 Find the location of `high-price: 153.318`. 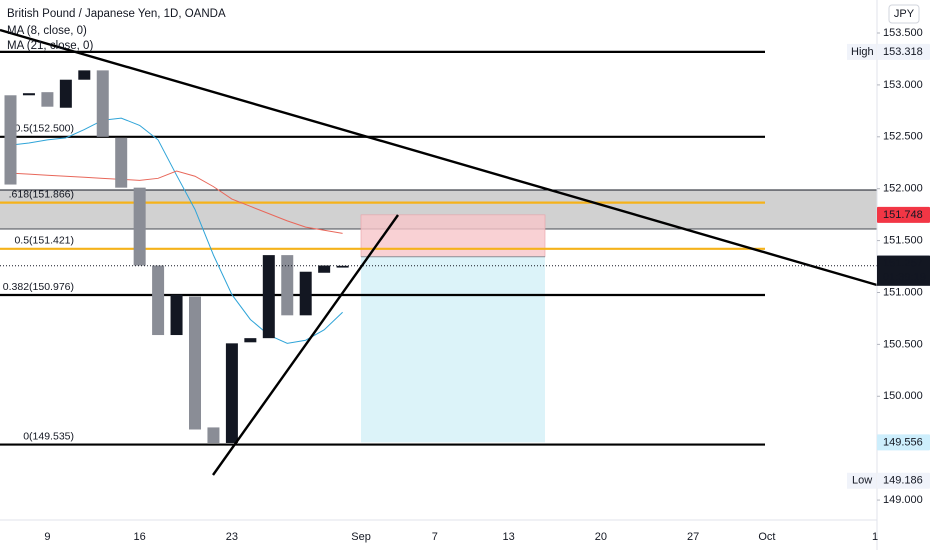

high-price: 153.318 is located at coordinates (903, 52).